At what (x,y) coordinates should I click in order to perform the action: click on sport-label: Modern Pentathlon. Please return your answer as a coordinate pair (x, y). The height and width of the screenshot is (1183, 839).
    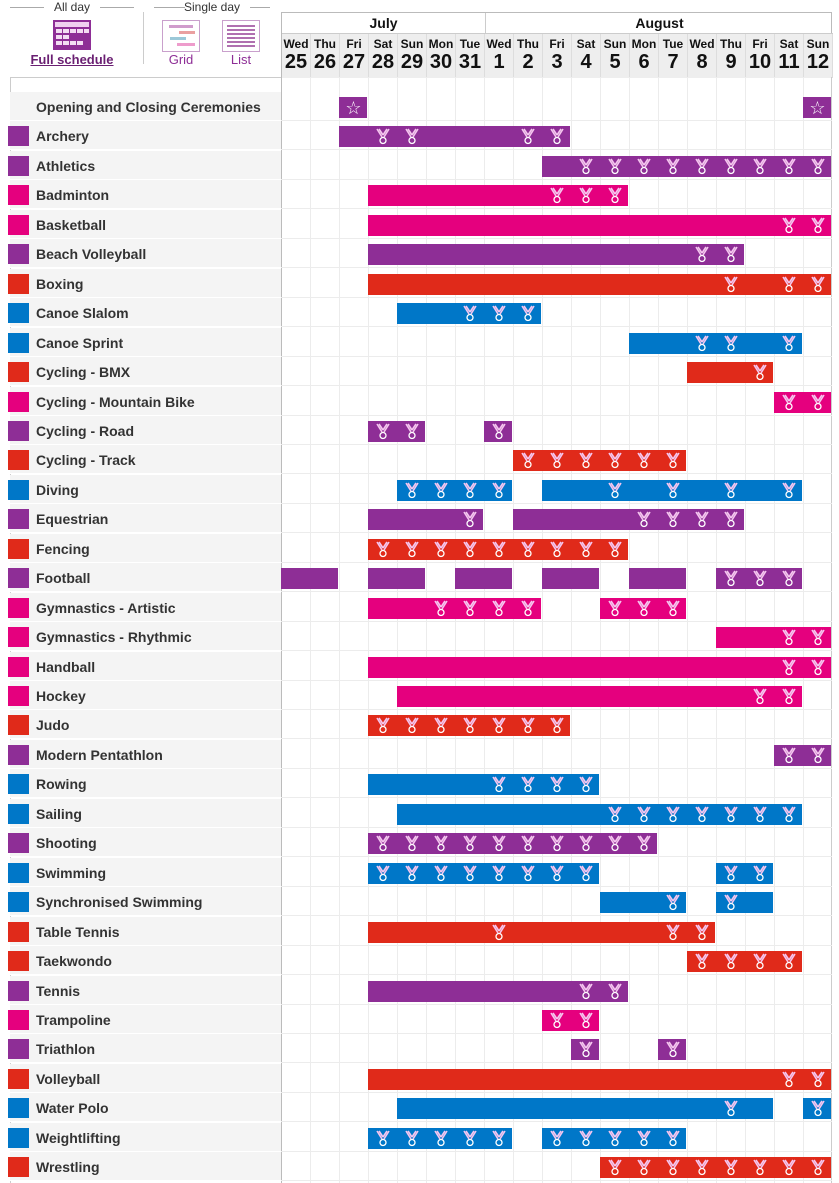
    Looking at the image, I should click on (144, 754).